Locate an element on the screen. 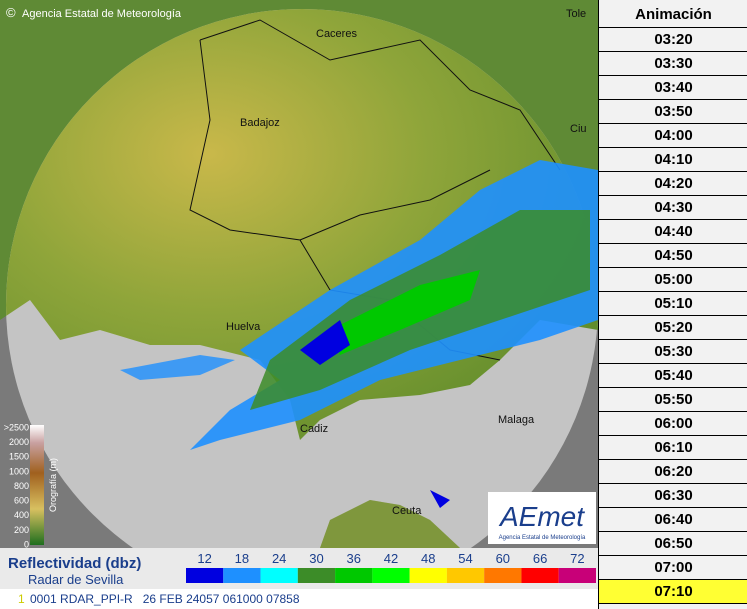  city: Ceuta is located at coordinates (407, 511).